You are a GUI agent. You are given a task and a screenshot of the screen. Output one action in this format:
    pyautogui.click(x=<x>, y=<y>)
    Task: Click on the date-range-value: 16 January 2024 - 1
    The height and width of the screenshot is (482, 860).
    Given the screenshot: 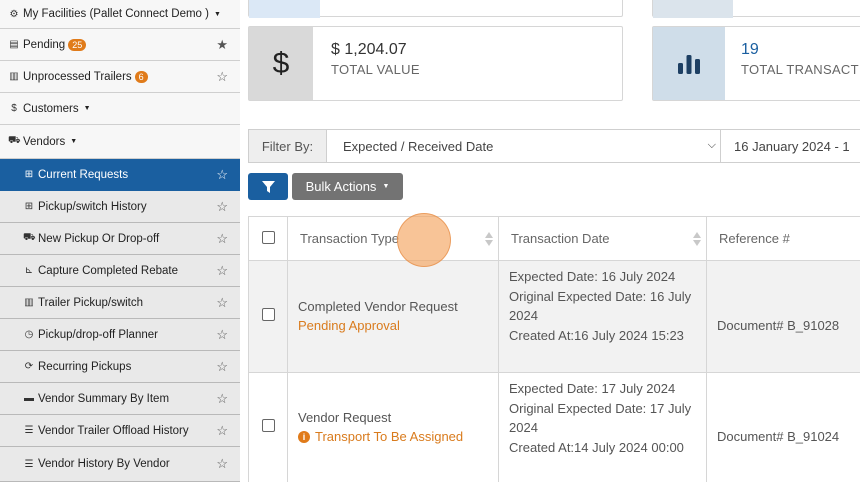 What is the action you would take?
    pyautogui.click(x=792, y=146)
    